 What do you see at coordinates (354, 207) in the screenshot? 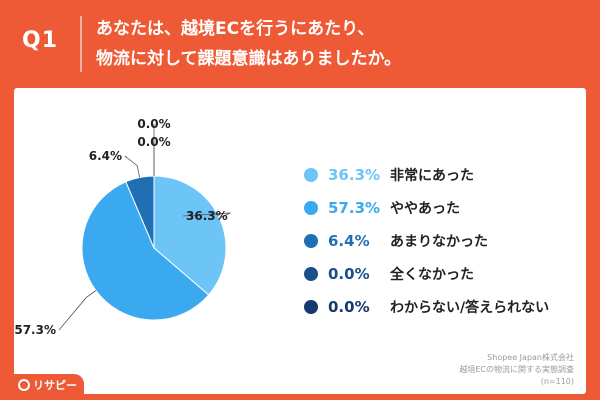
I see `legend-value: 57.3%` at bounding box center [354, 207].